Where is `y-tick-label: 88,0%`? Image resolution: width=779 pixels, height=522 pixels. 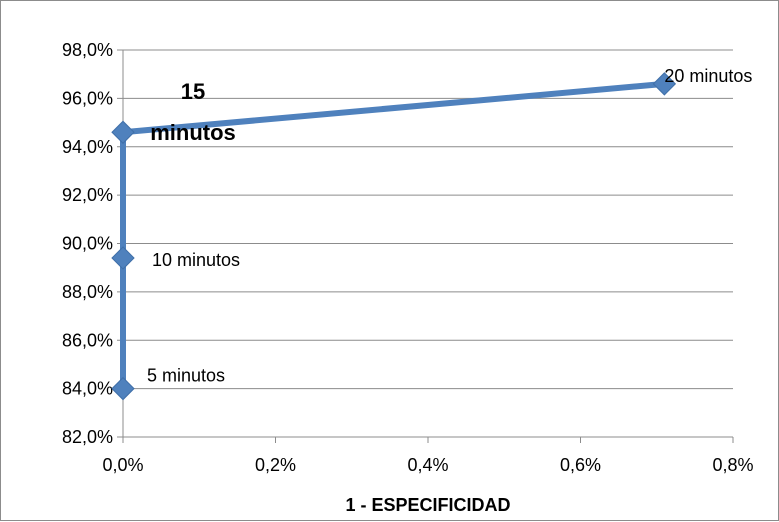 y-tick-label: 88,0% is located at coordinates (87, 292).